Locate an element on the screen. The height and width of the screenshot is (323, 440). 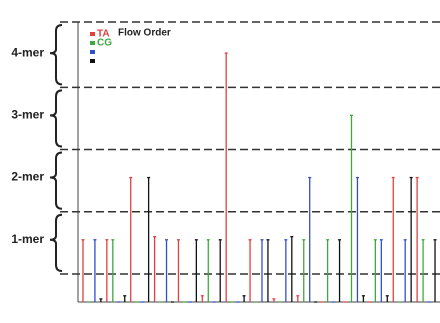
y-tick-label: 2-mer is located at coordinates (27, 177).